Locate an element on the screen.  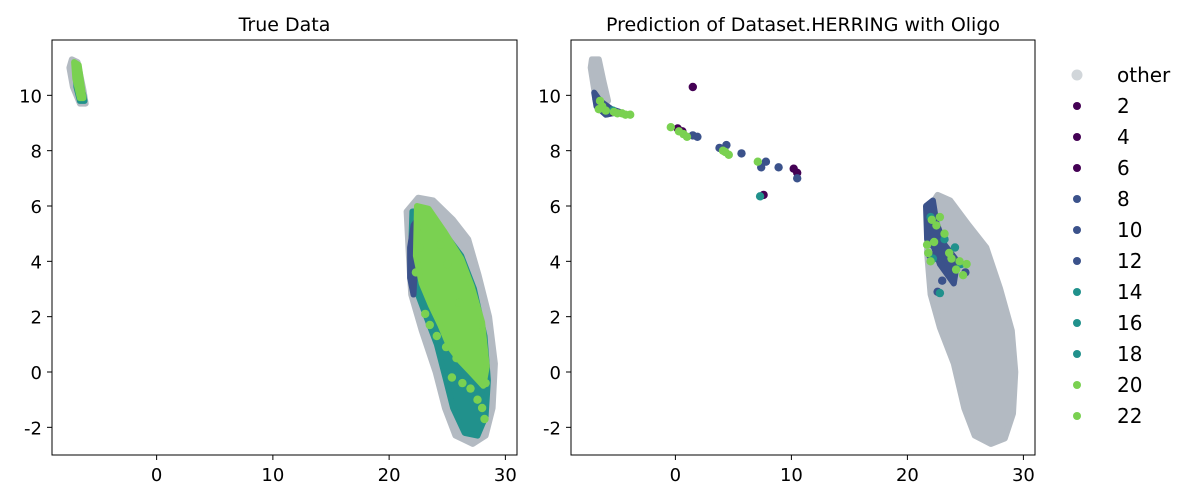
legend-label-4: 4 is located at coordinates (1123, 137).